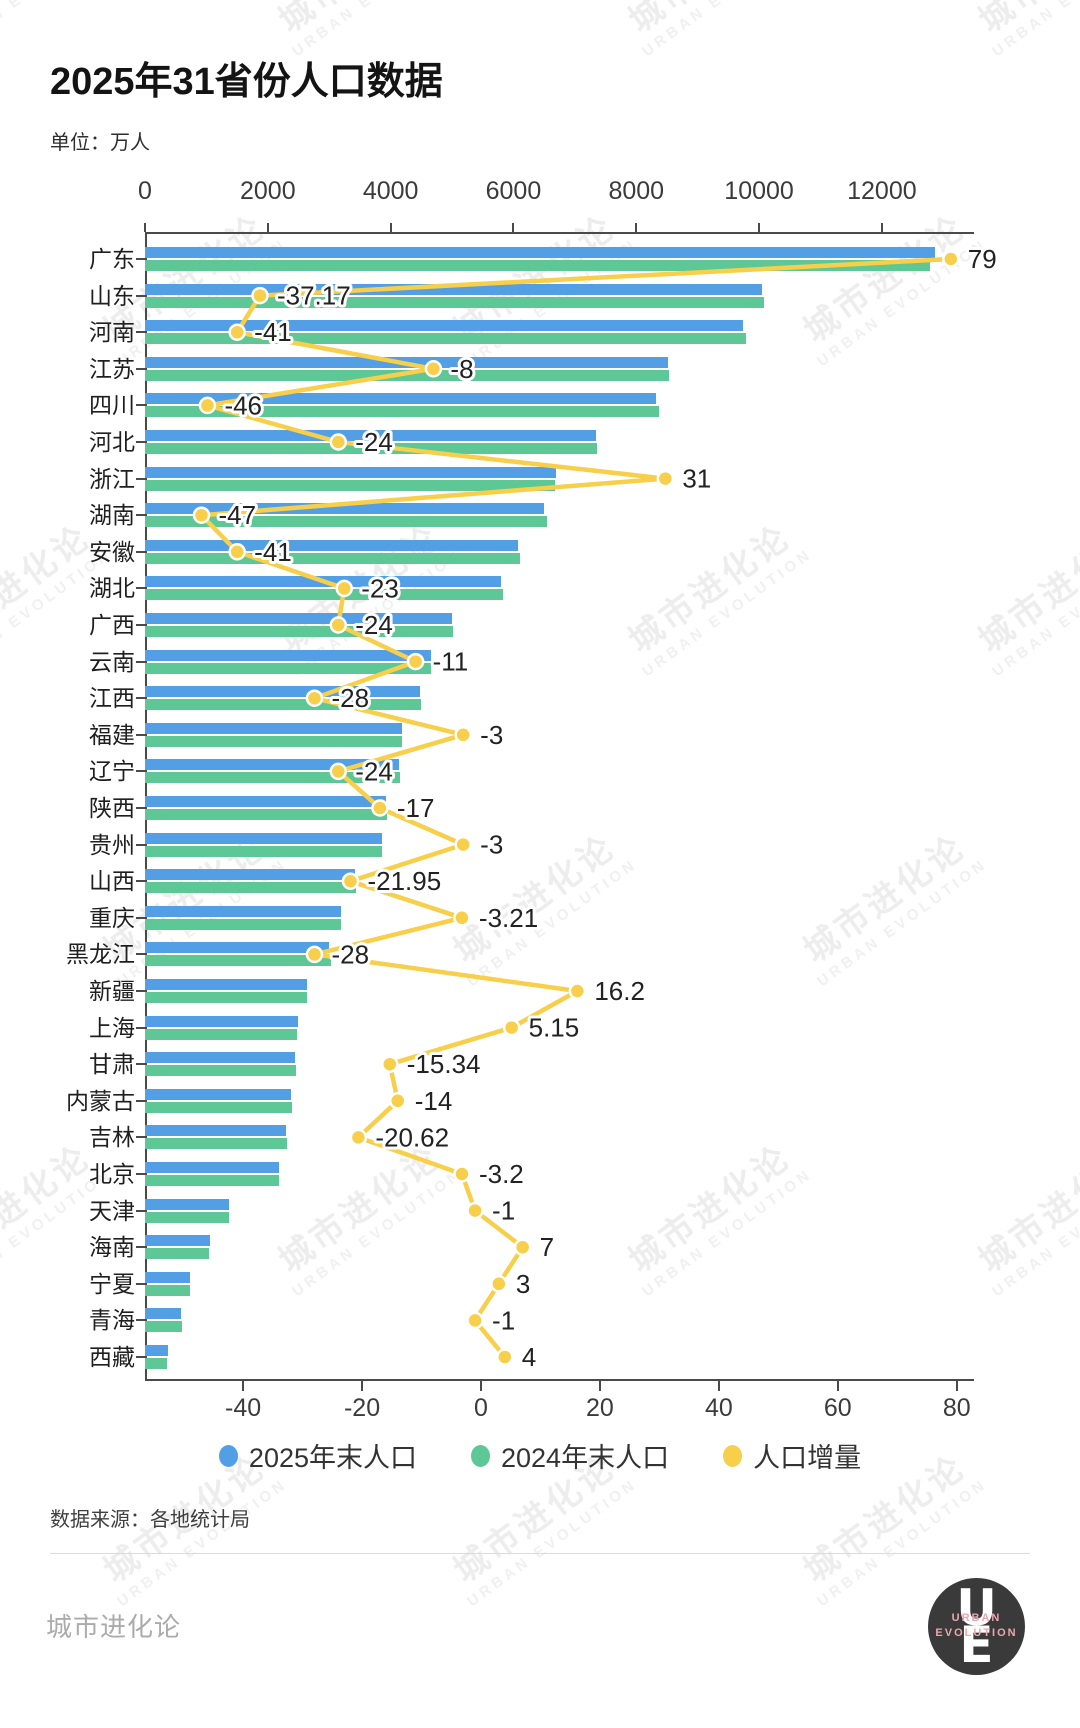 The width and height of the screenshot is (1080, 1728). Describe the element at coordinates (314, 296) in the screenshot. I see `increment-value-label: -37.17` at that location.